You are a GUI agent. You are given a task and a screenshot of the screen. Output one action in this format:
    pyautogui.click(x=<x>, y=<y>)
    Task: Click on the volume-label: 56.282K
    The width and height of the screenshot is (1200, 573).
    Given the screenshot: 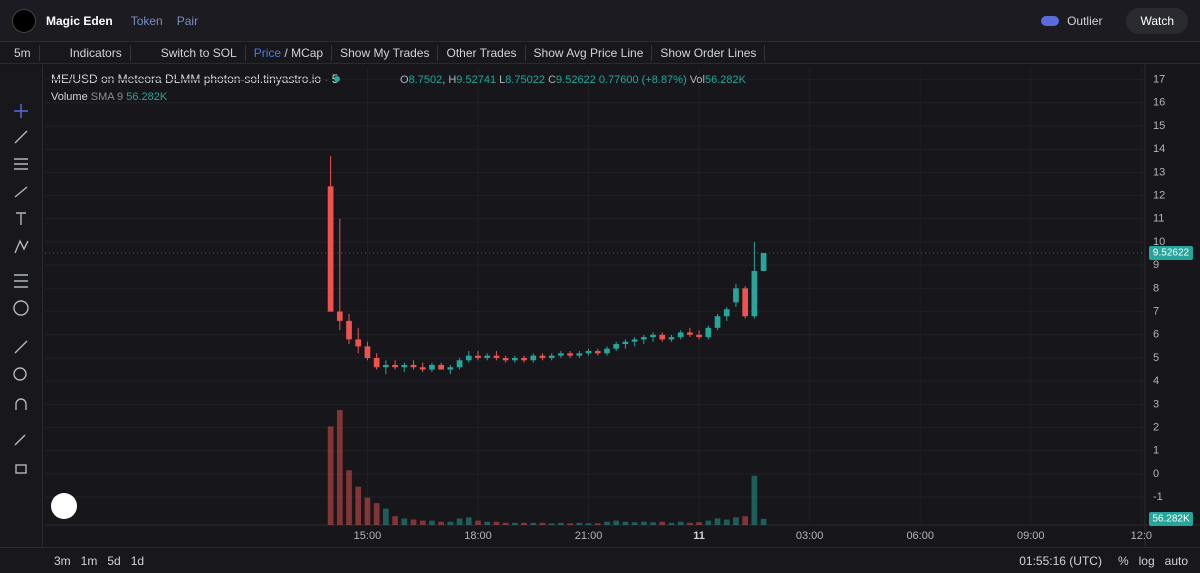 What is the action you would take?
    pyautogui.click(x=1171, y=519)
    